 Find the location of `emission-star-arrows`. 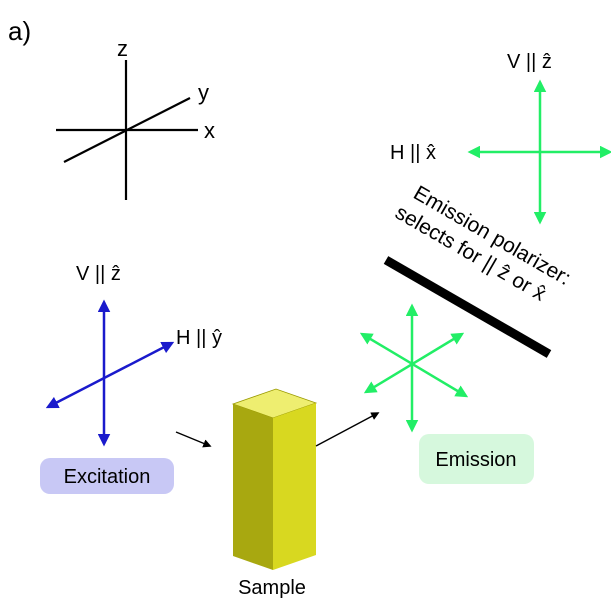

emission-star-arrows is located at coordinates (414, 368).